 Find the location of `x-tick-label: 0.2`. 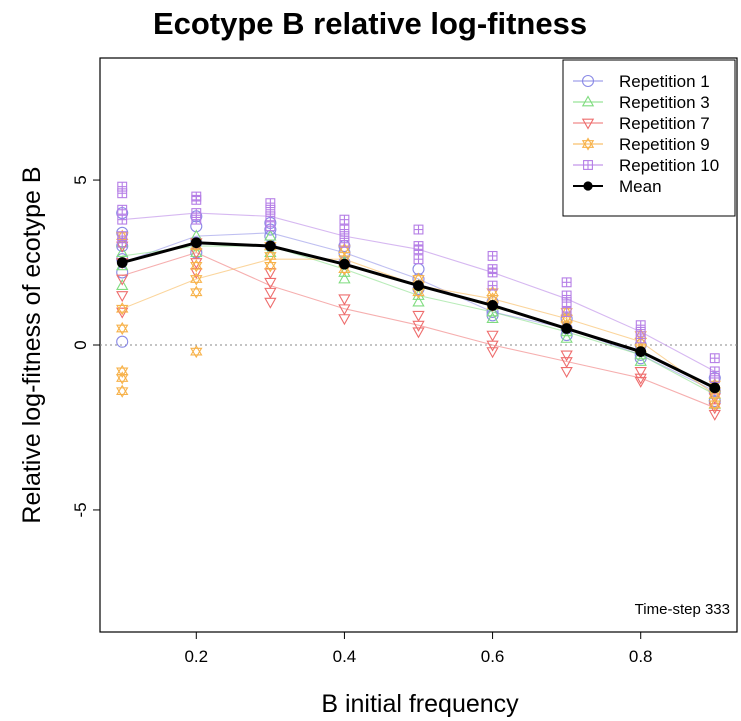

x-tick-label: 0.2 is located at coordinates (196, 656).